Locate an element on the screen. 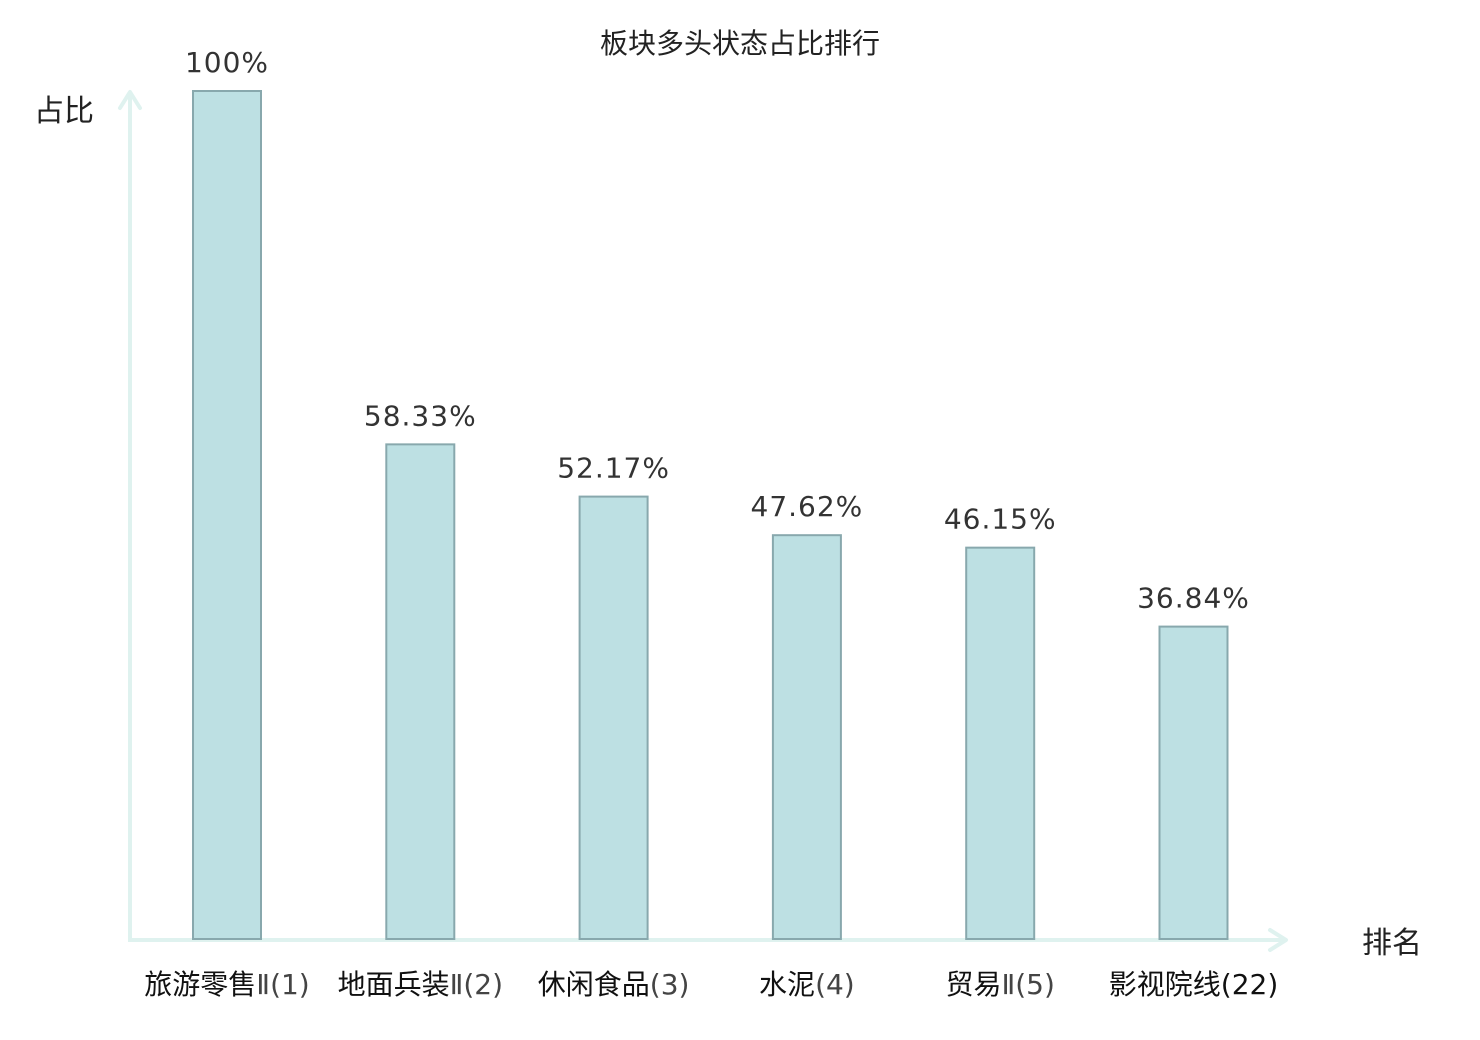  category-rank: (22) is located at coordinates (1249, 984).